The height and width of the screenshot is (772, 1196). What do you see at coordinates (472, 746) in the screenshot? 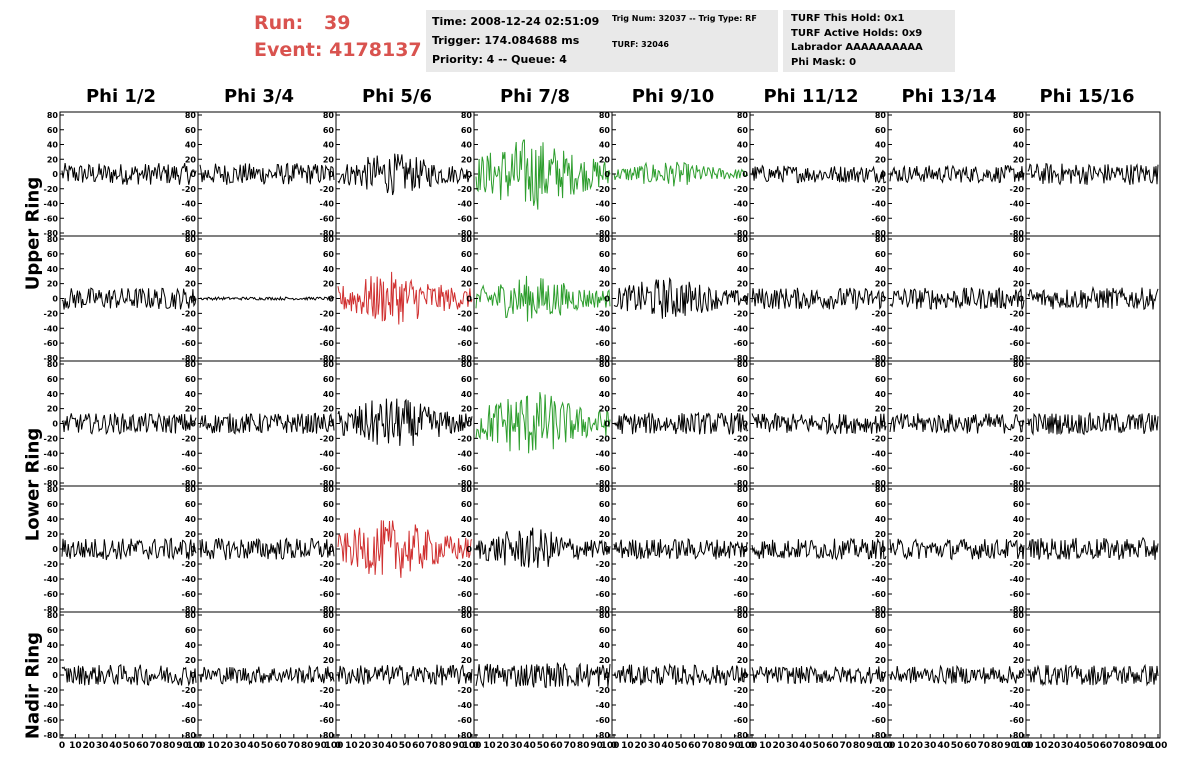
I see `x-tick-label: 100` at bounding box center [472, 746].